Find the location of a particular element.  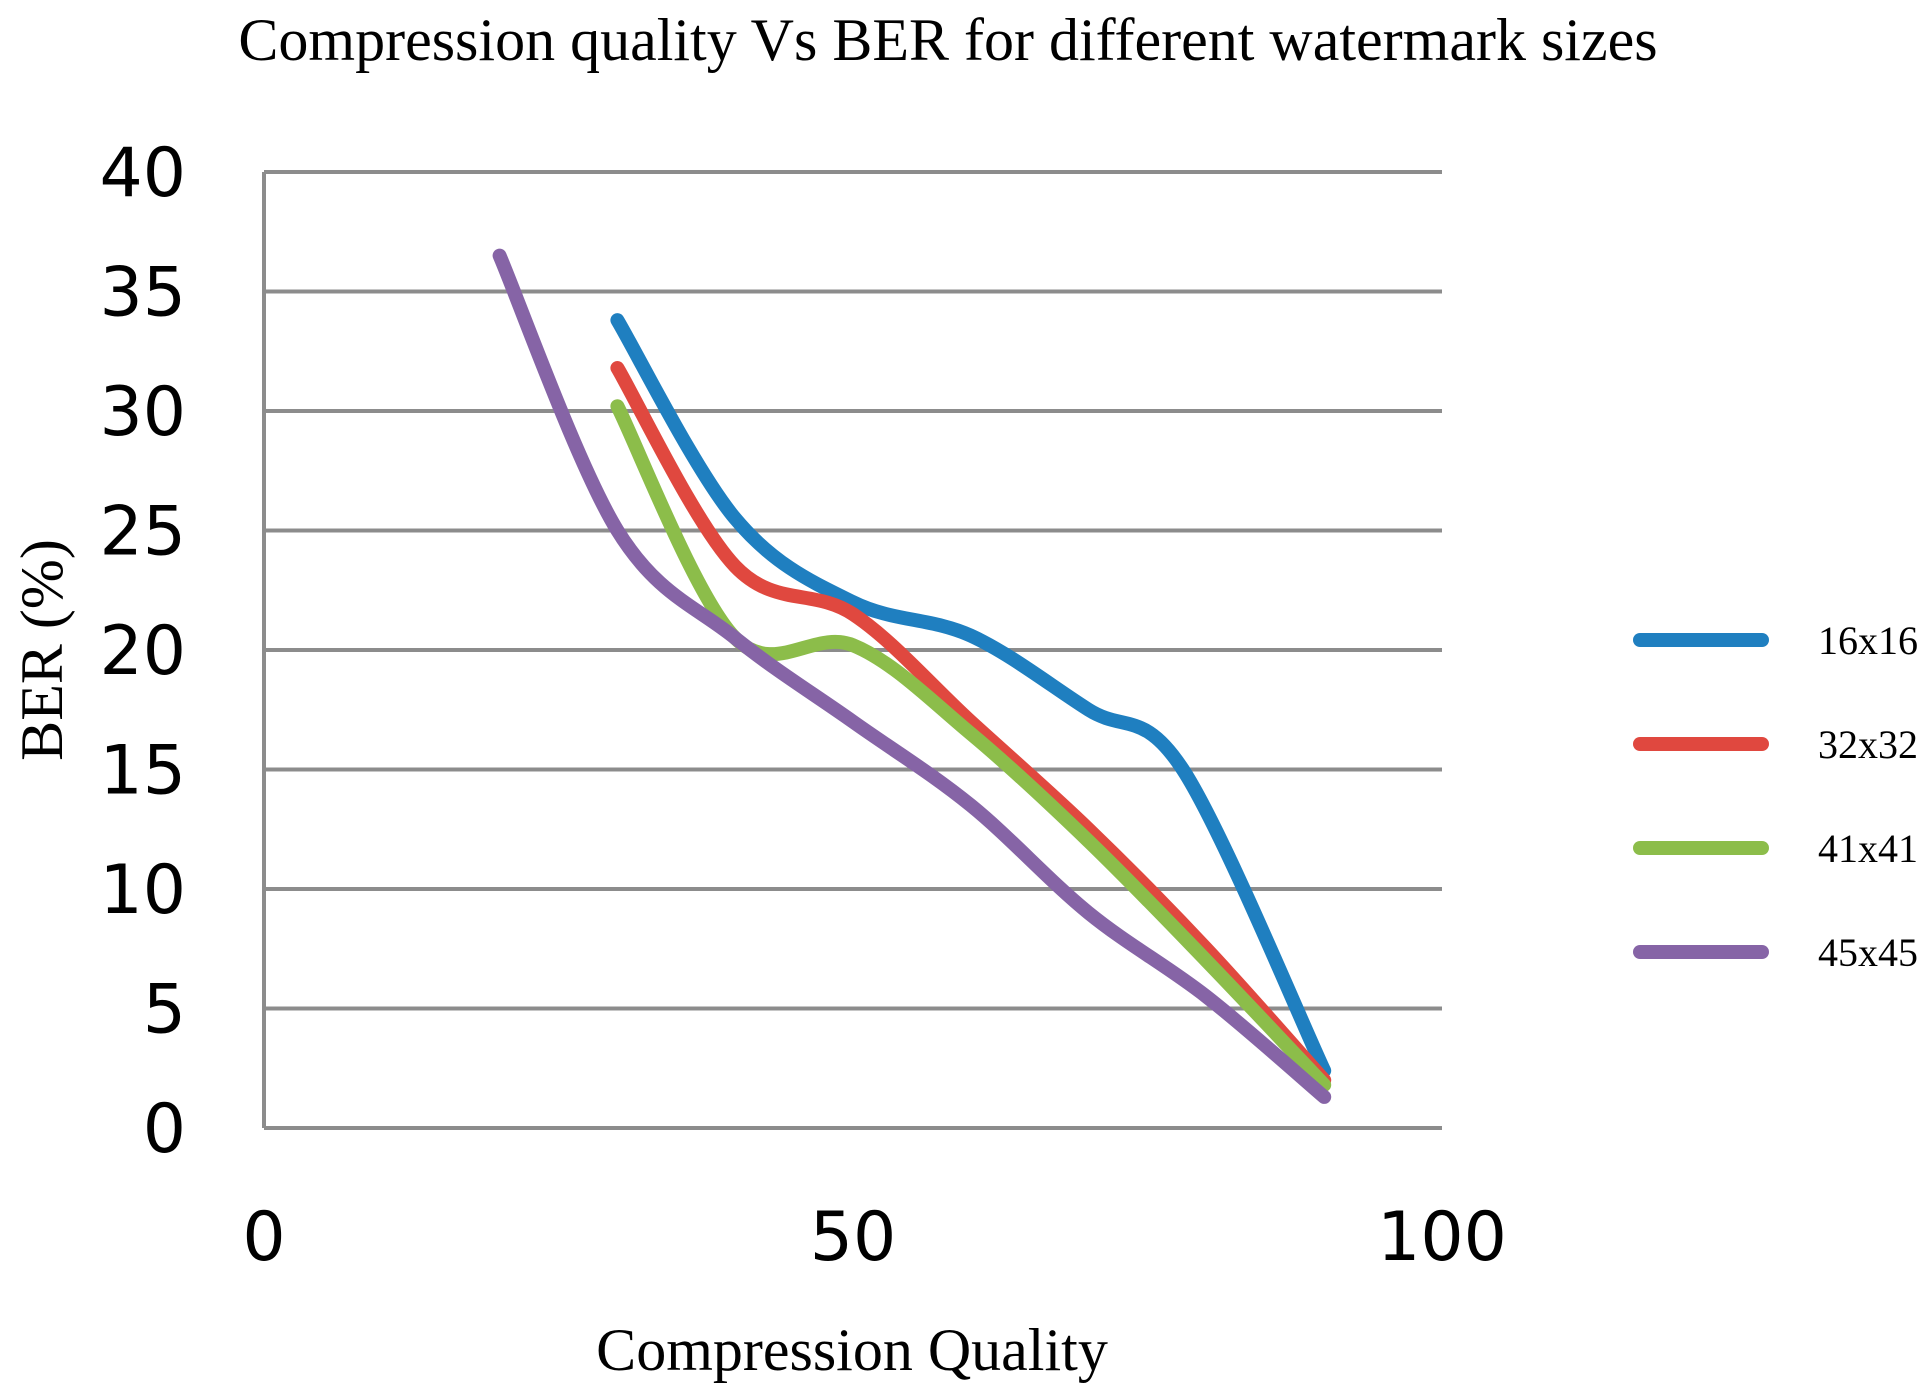

legend-item-41x41: 41x41 is located at coordinates (1775, 848).